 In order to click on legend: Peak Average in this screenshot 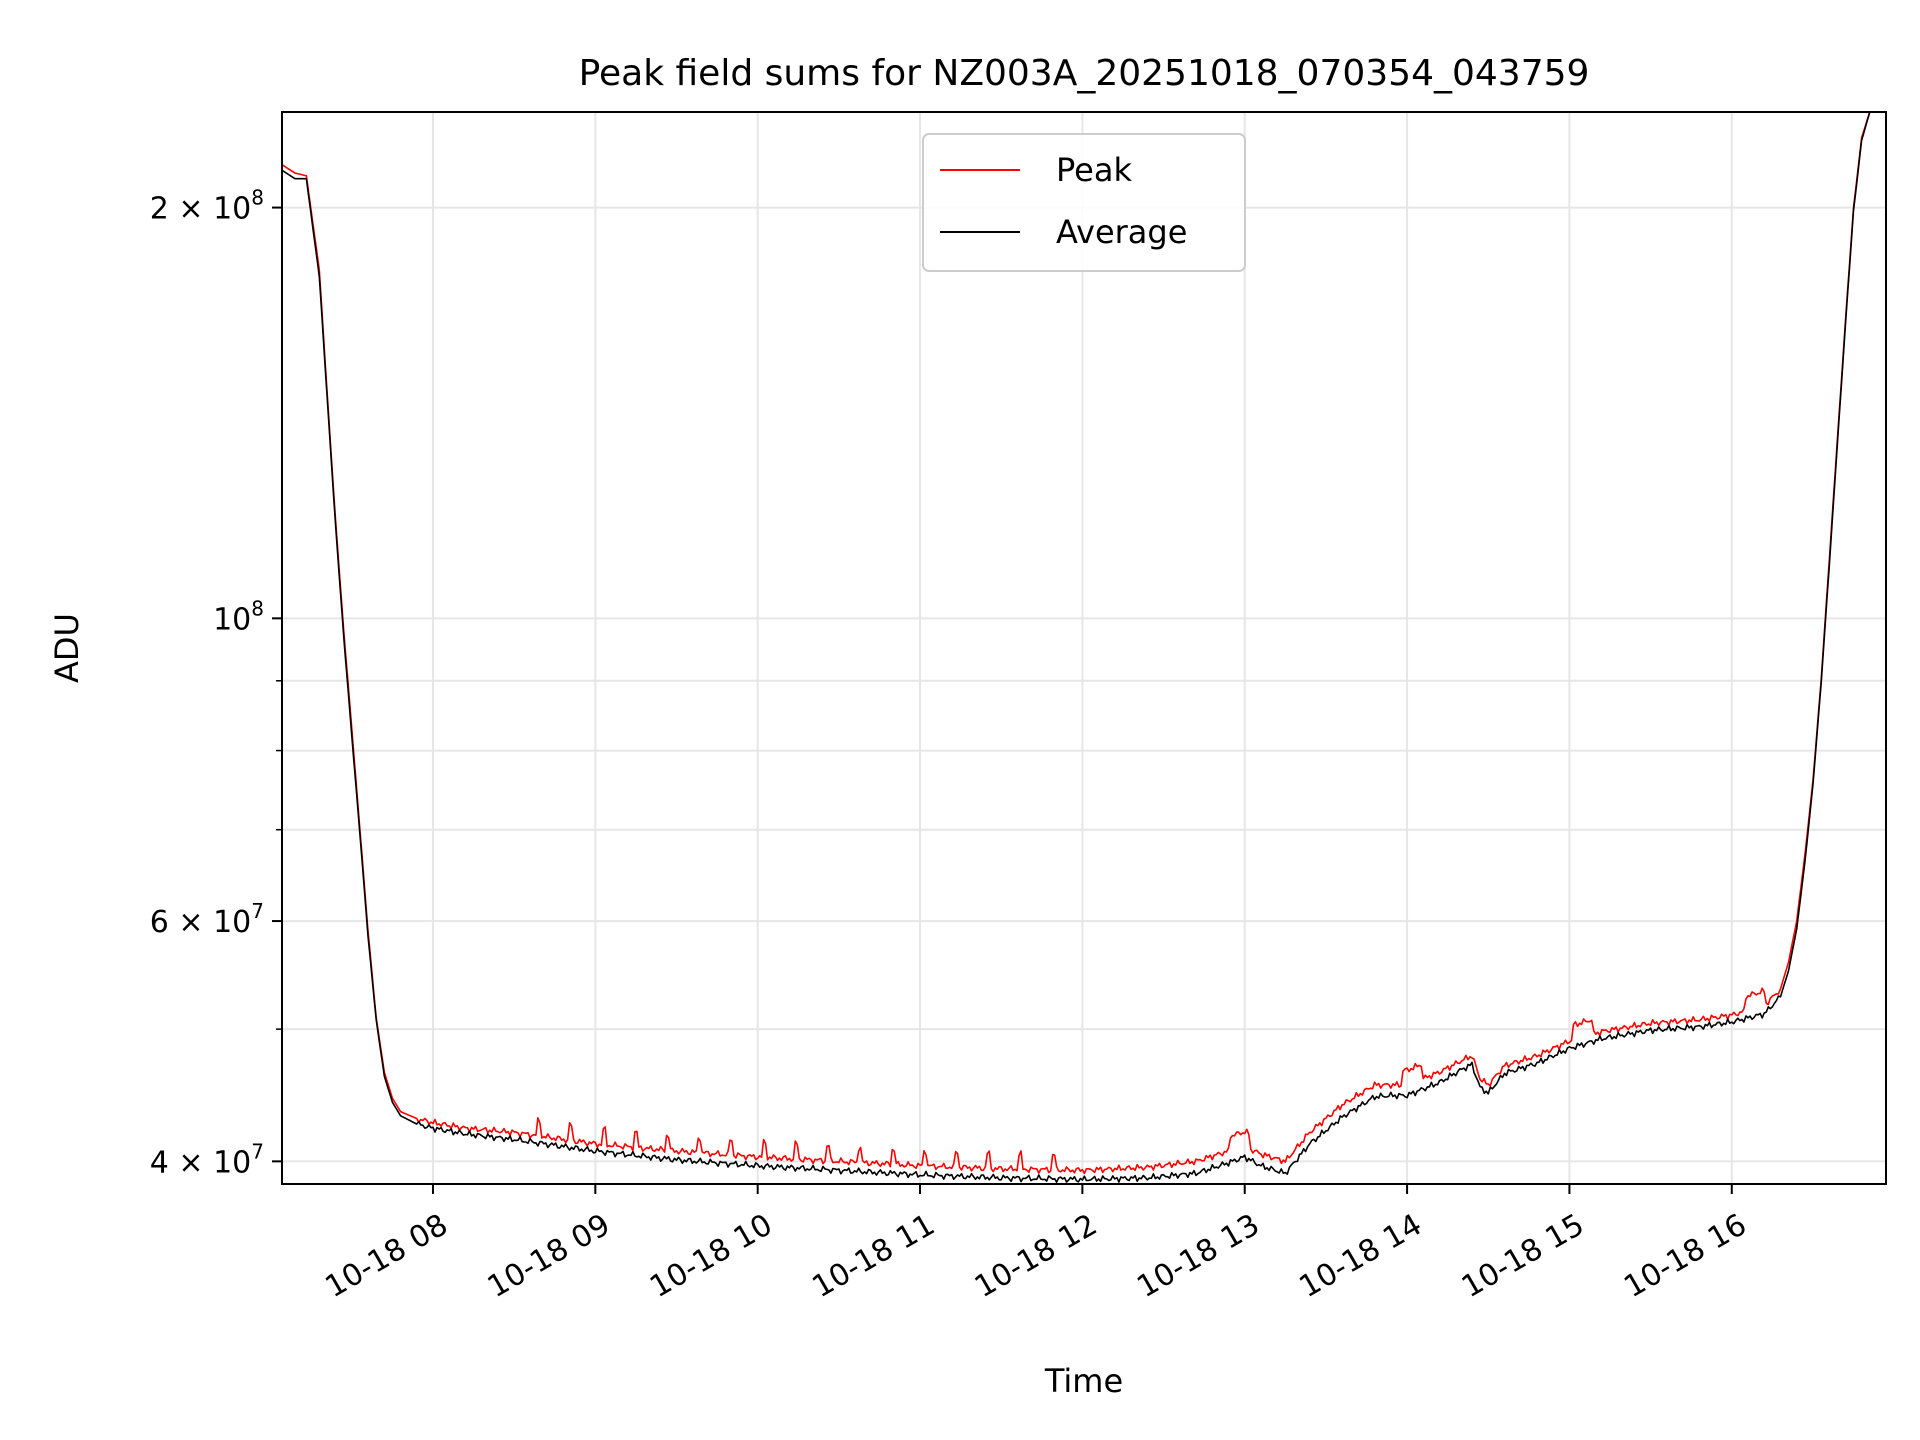, I will do `click(1084, 202)`.